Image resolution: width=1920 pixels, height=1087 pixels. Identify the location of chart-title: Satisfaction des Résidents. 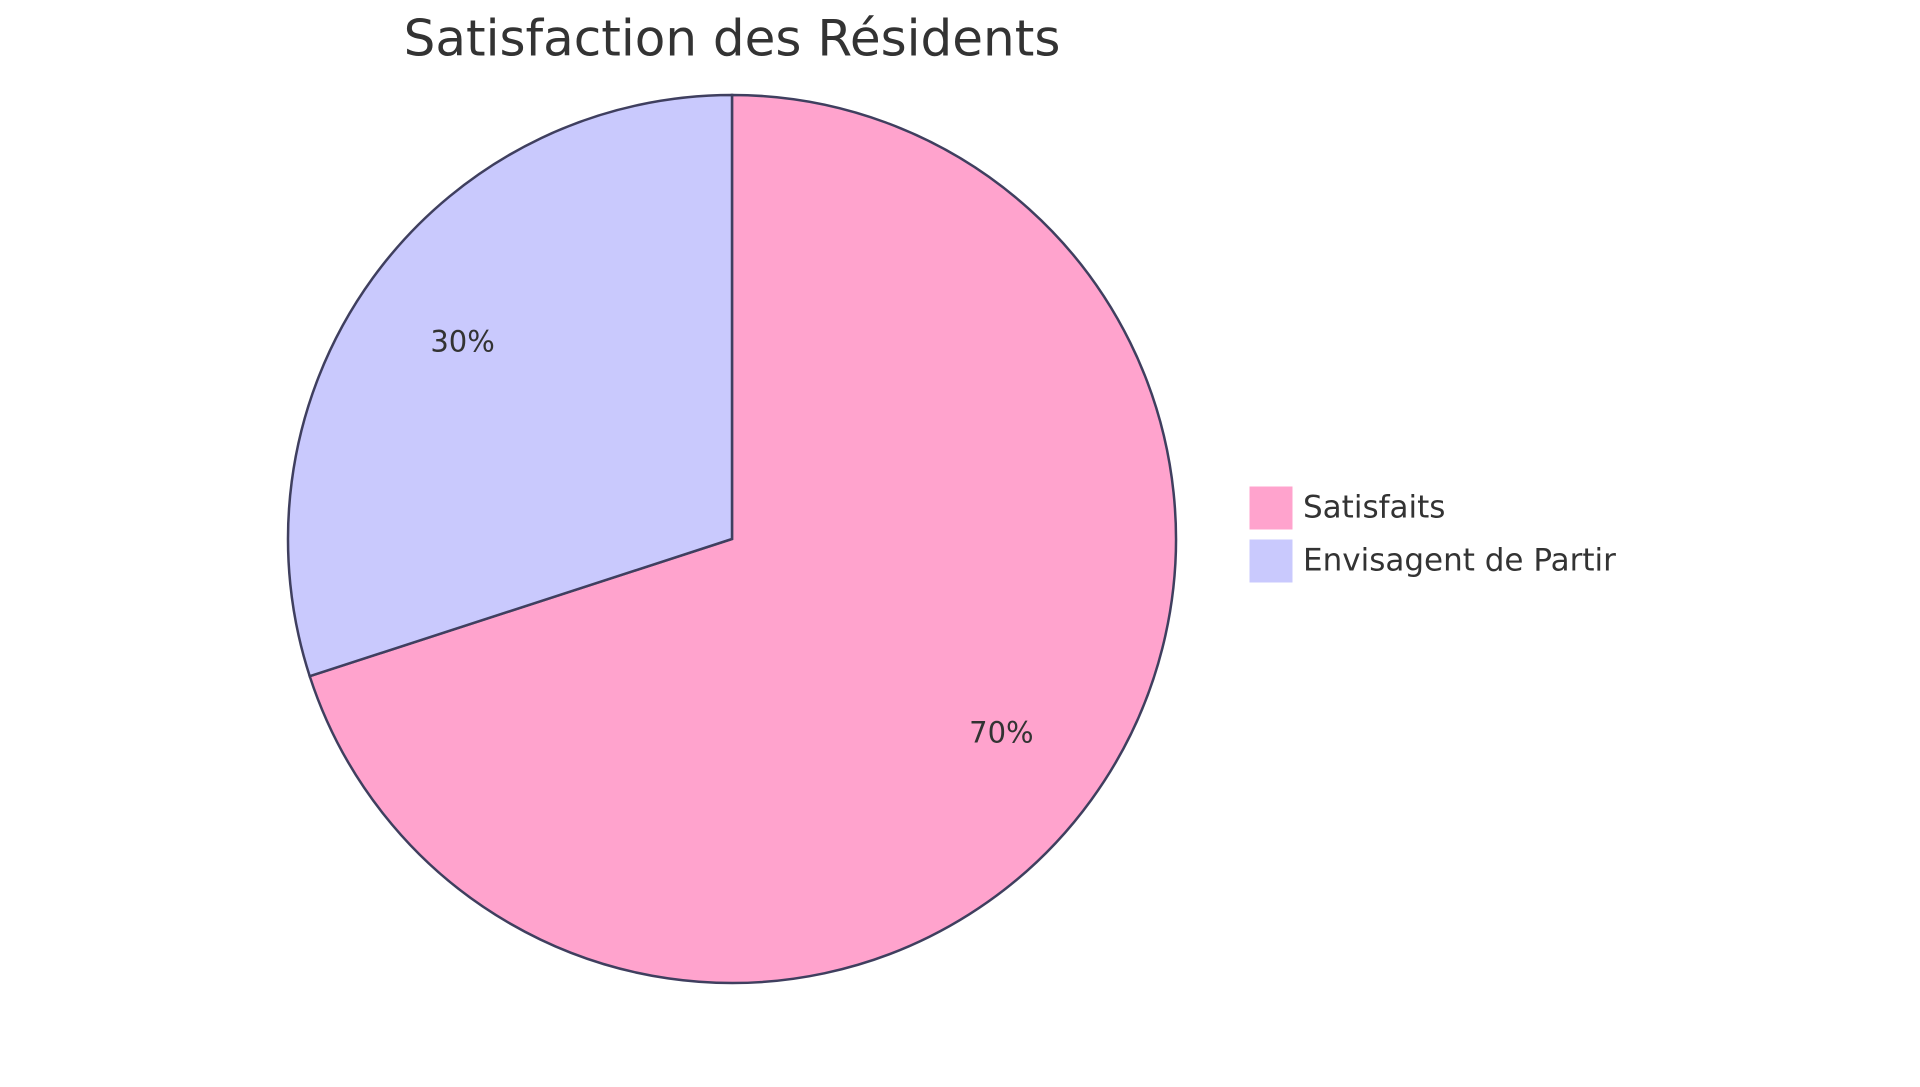
(732, 39).